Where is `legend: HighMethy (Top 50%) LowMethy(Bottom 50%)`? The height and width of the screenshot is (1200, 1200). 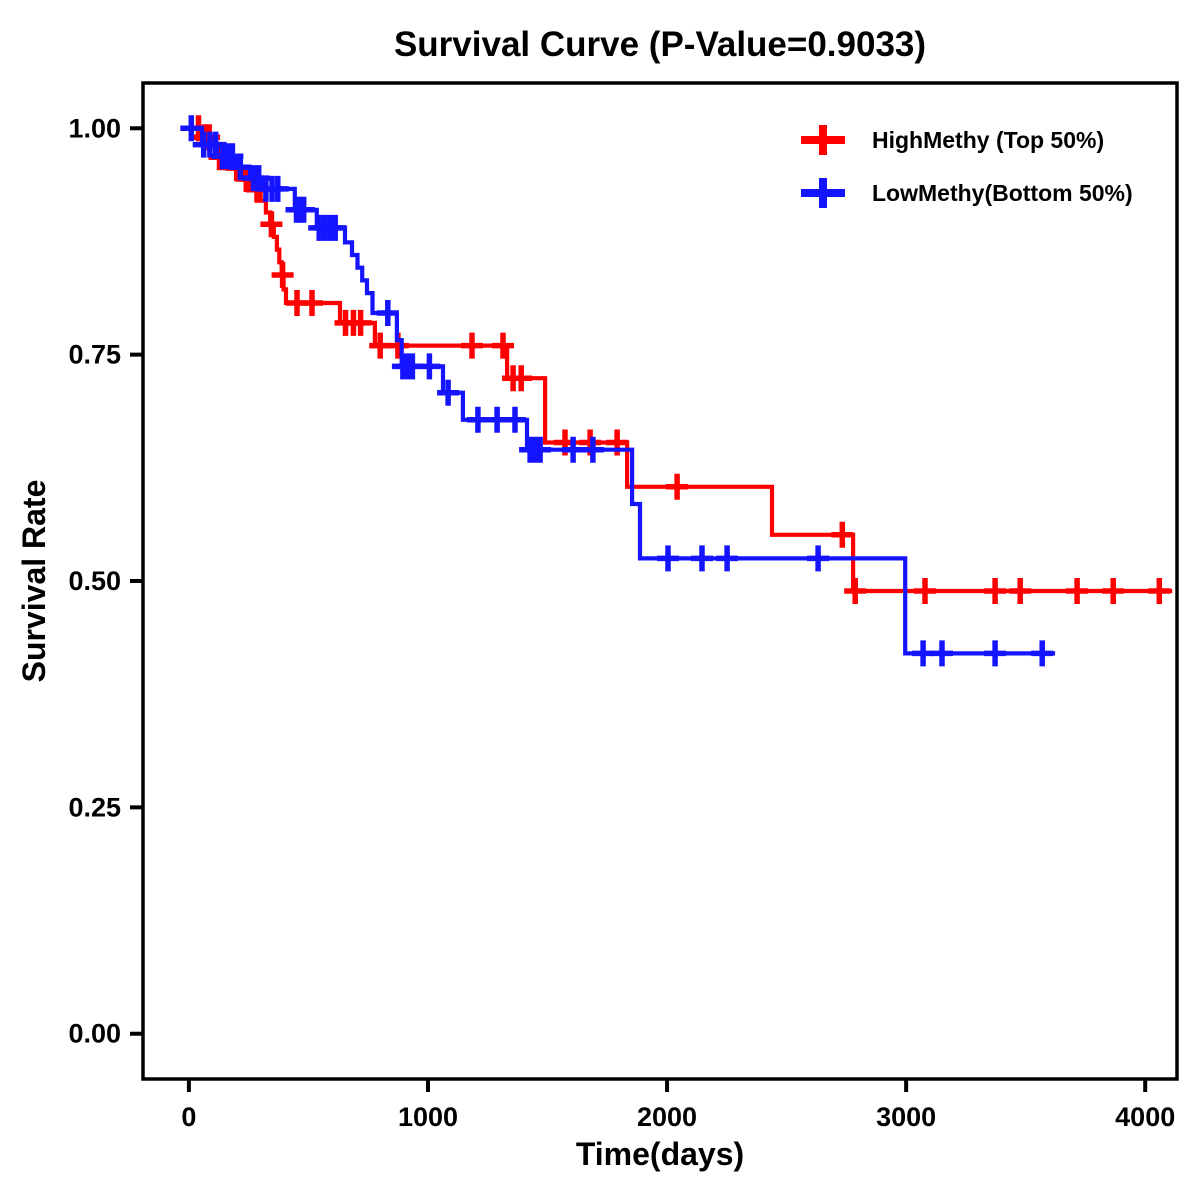 legend: HighMethy (Top 50%) LowMethy(Bottom 50%) is located at coordinates (967, 166).